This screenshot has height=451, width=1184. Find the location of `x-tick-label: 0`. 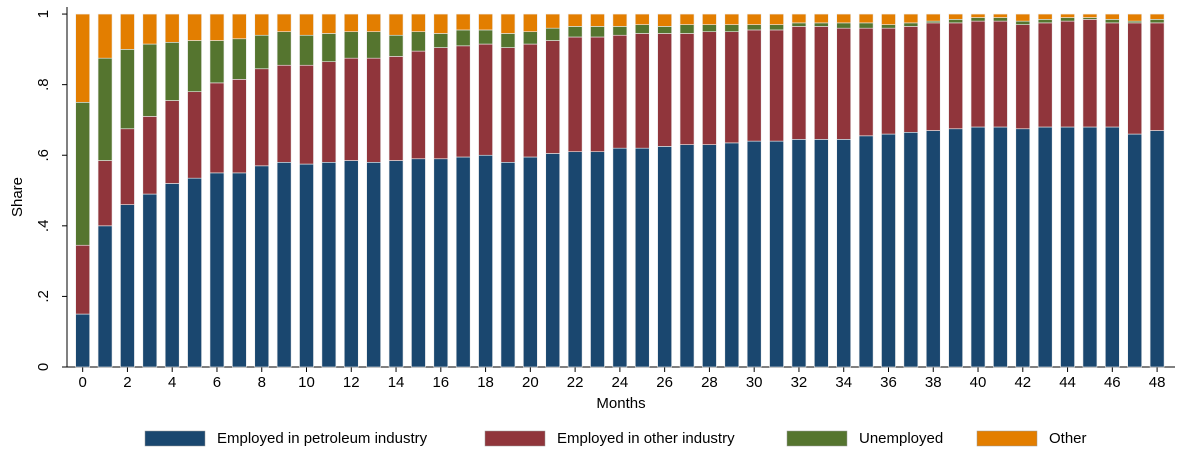

x-tick-label: 0 is located at coordinates (82, 382).